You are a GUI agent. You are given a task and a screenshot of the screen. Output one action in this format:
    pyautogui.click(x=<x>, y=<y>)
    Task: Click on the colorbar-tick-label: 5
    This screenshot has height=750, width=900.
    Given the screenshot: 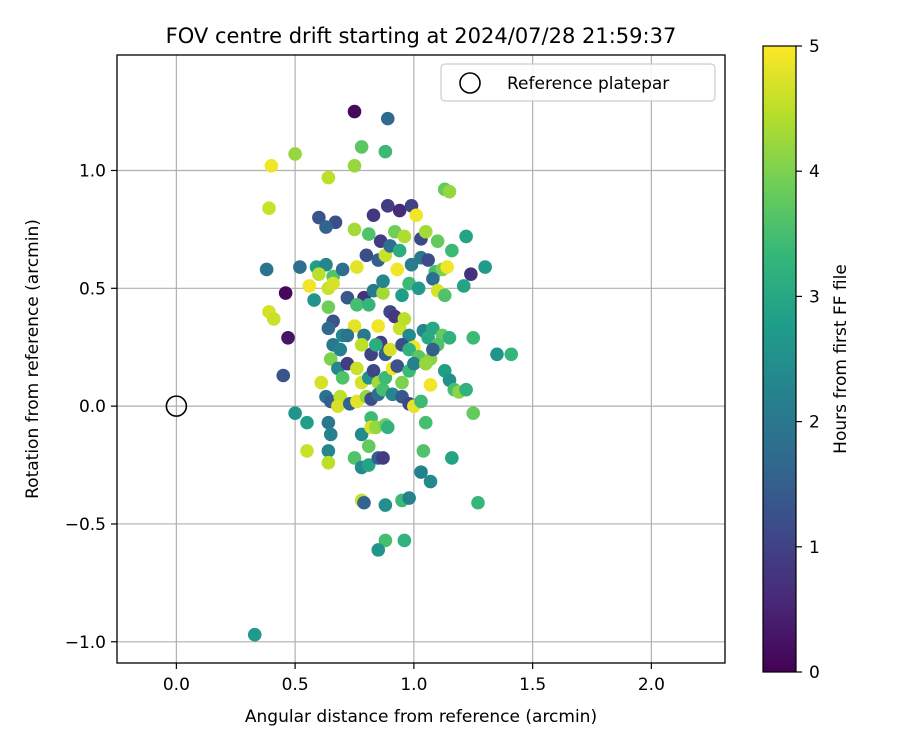 What is the action you would take?
    pyautogui.click(x=814, y=47)
    